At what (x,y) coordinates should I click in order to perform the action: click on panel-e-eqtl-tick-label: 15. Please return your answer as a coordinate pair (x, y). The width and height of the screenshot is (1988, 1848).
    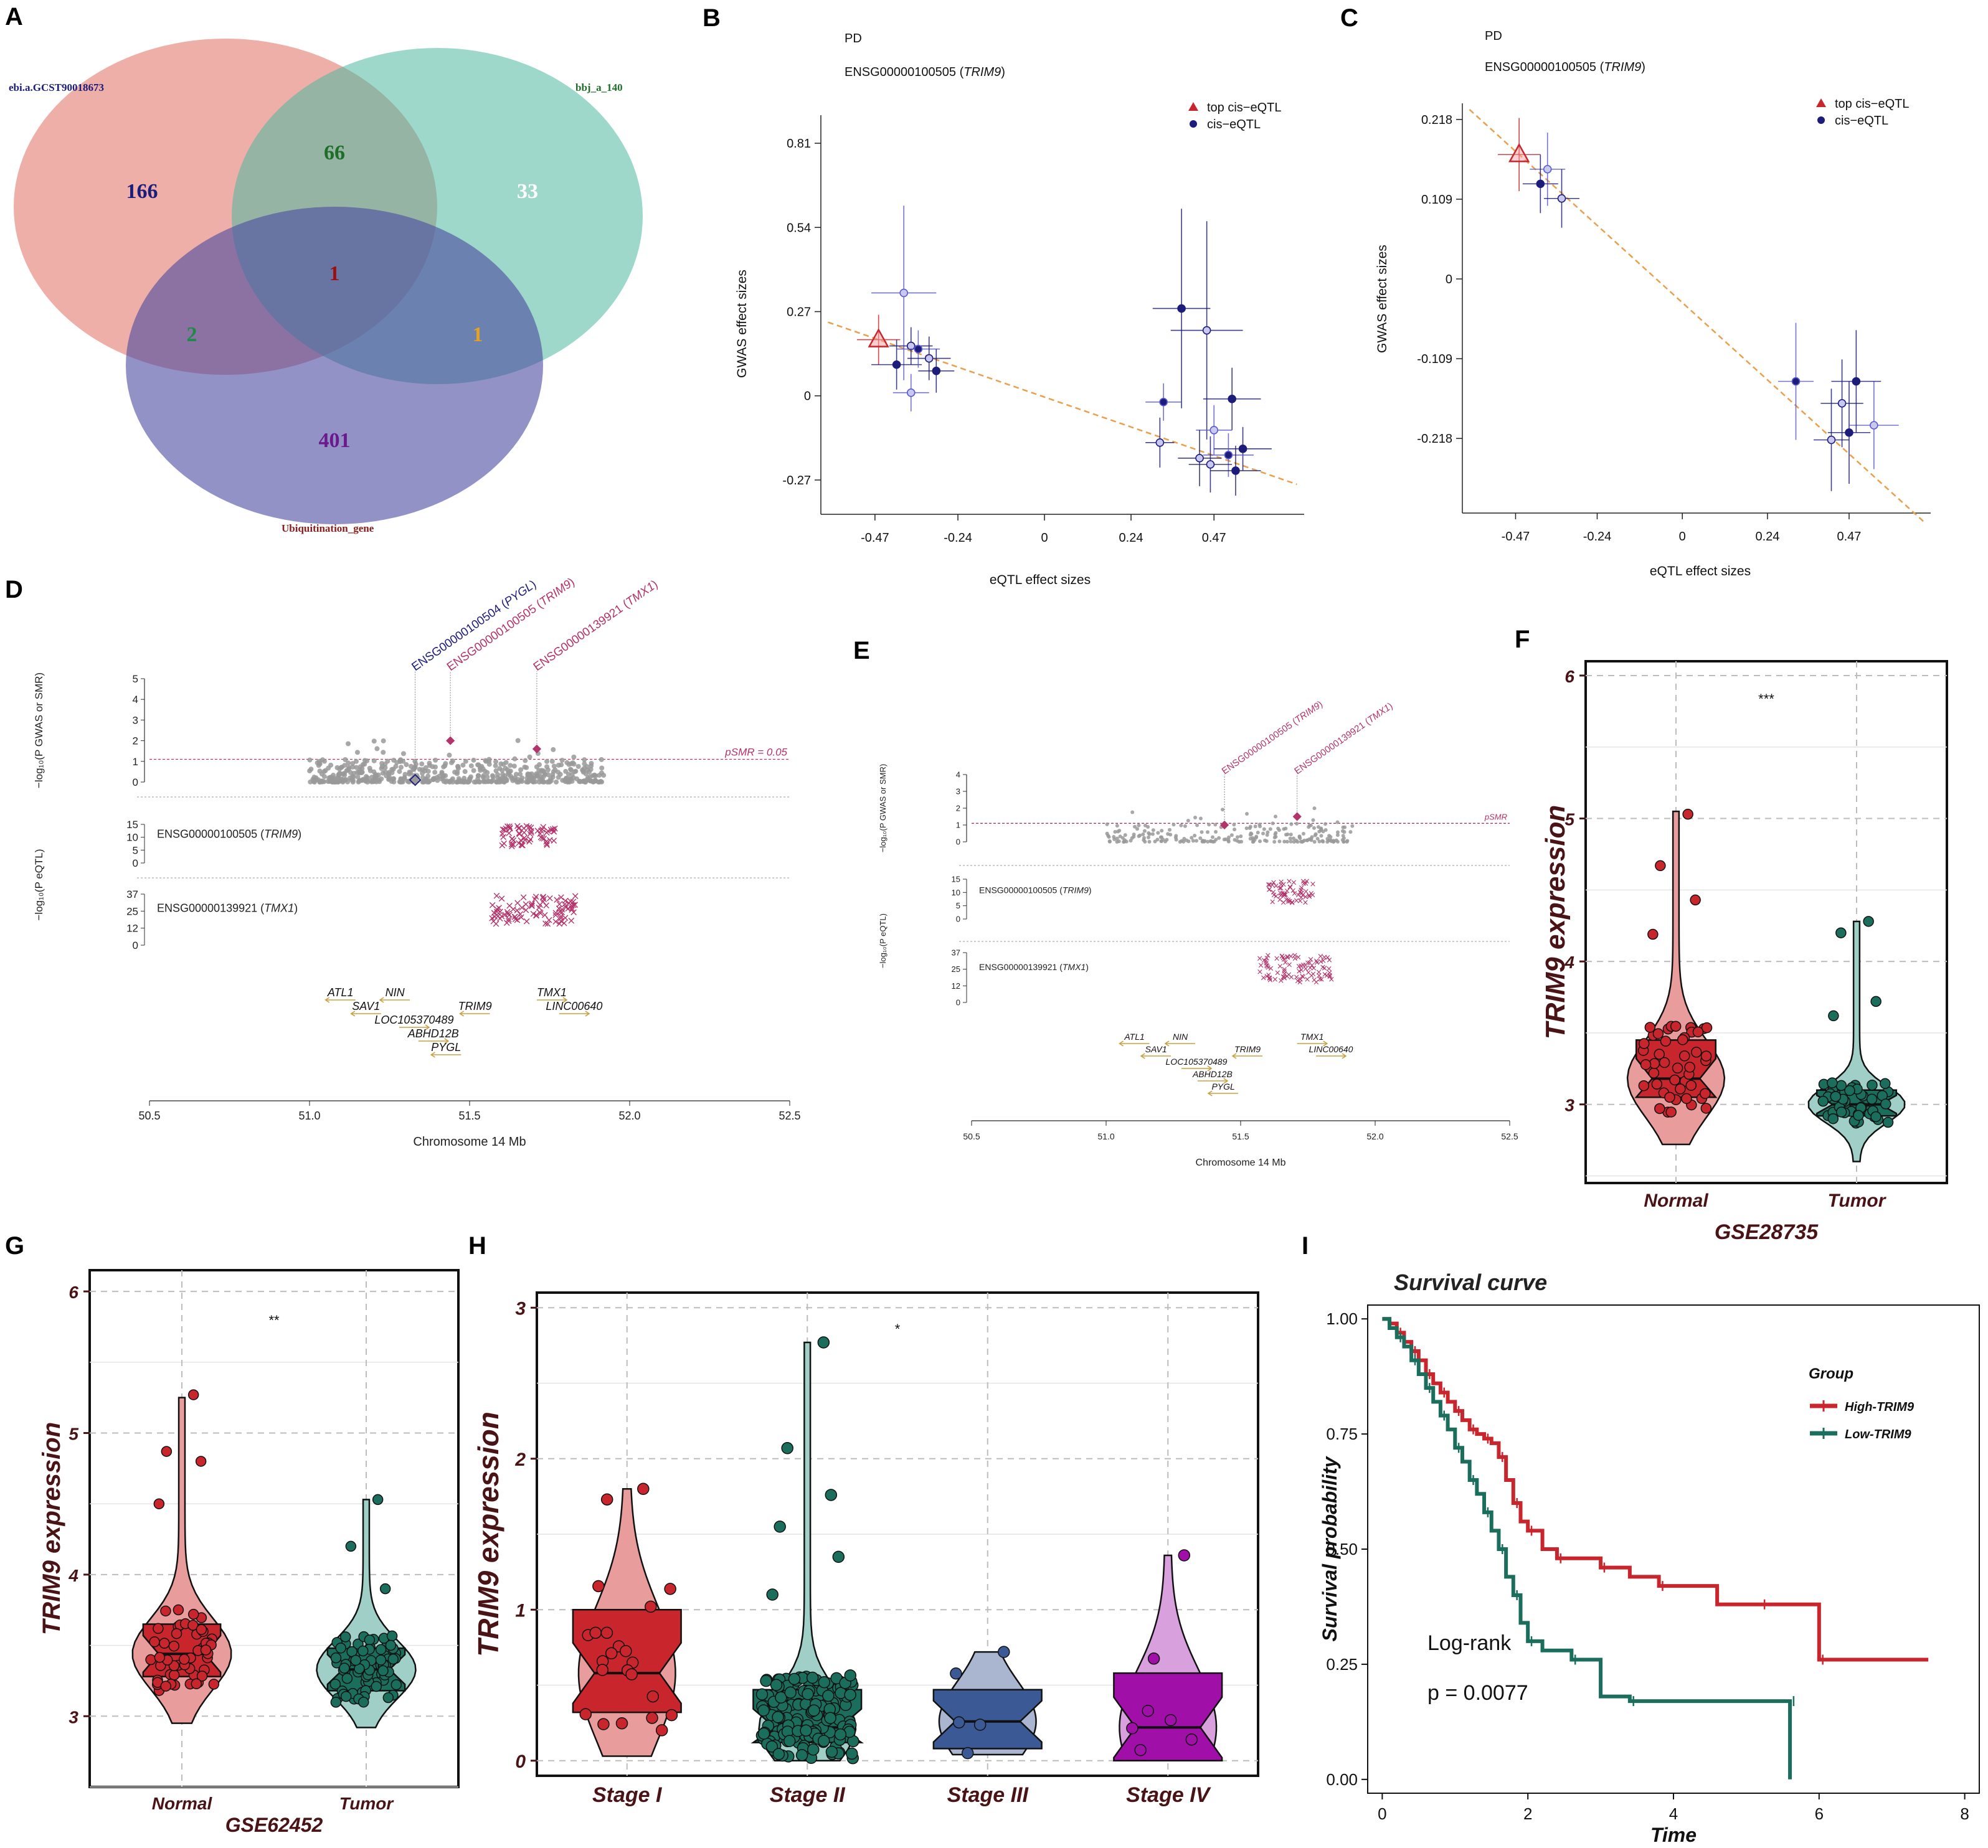
    Looking at the image, I should click on (956, 879).